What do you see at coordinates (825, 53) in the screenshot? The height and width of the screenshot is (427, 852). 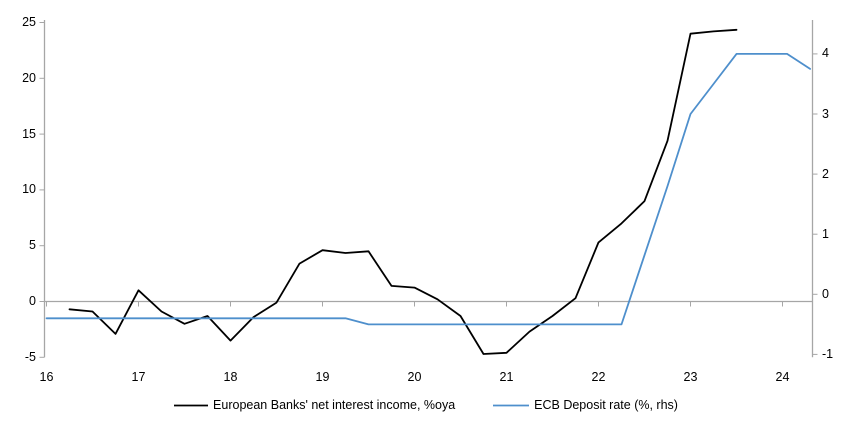 I see `right-axis-tick-label: 4` at bounding box center [825, 53].